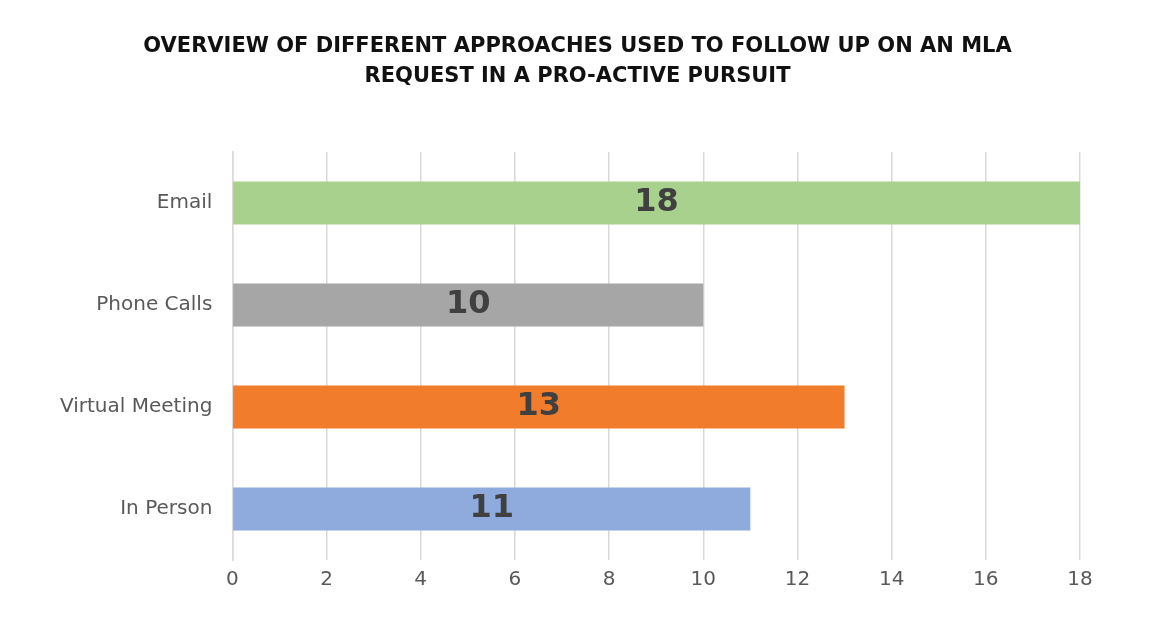 Image resolution: width=1155 pixels, height=621 pixels. I want to click on data-label: 18, so click(656, 200).